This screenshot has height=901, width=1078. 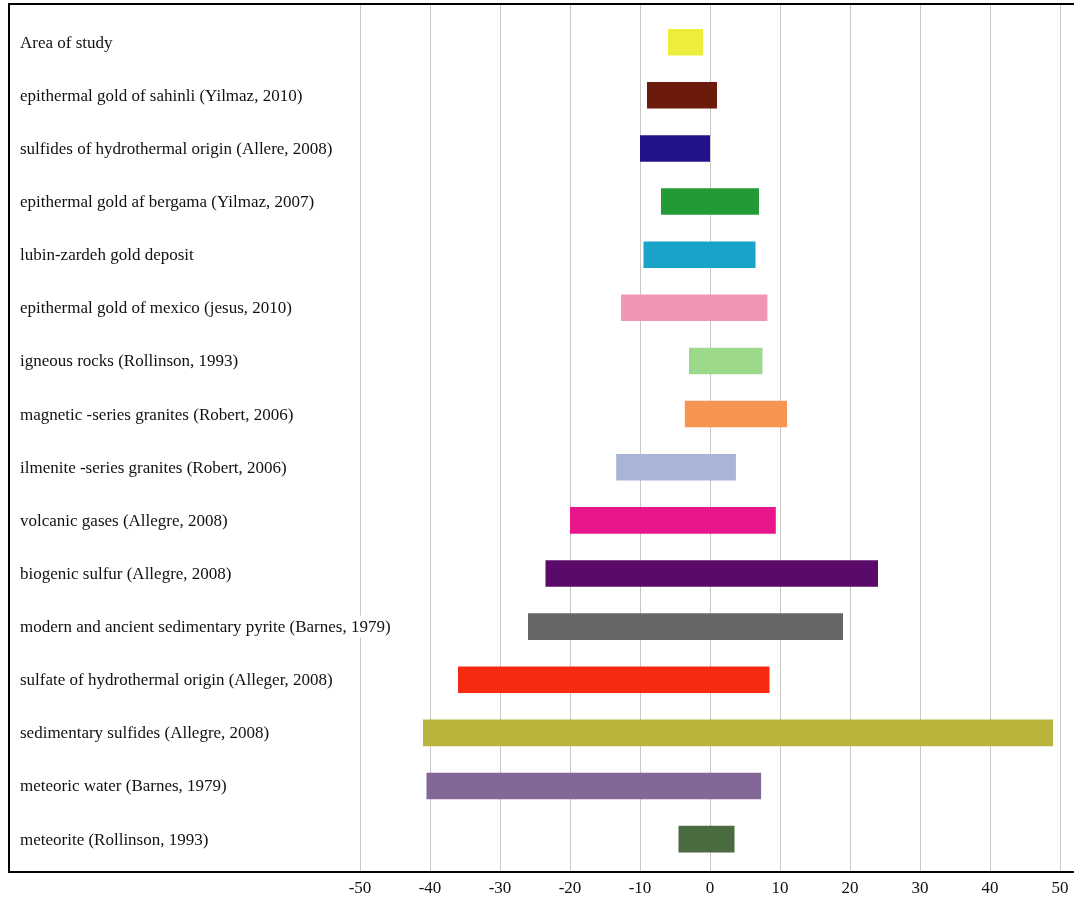 What do you see at coordinates (780, 888) in the screenshot?
I see `x-tick-label: 10` at bounding box center [780, 888].